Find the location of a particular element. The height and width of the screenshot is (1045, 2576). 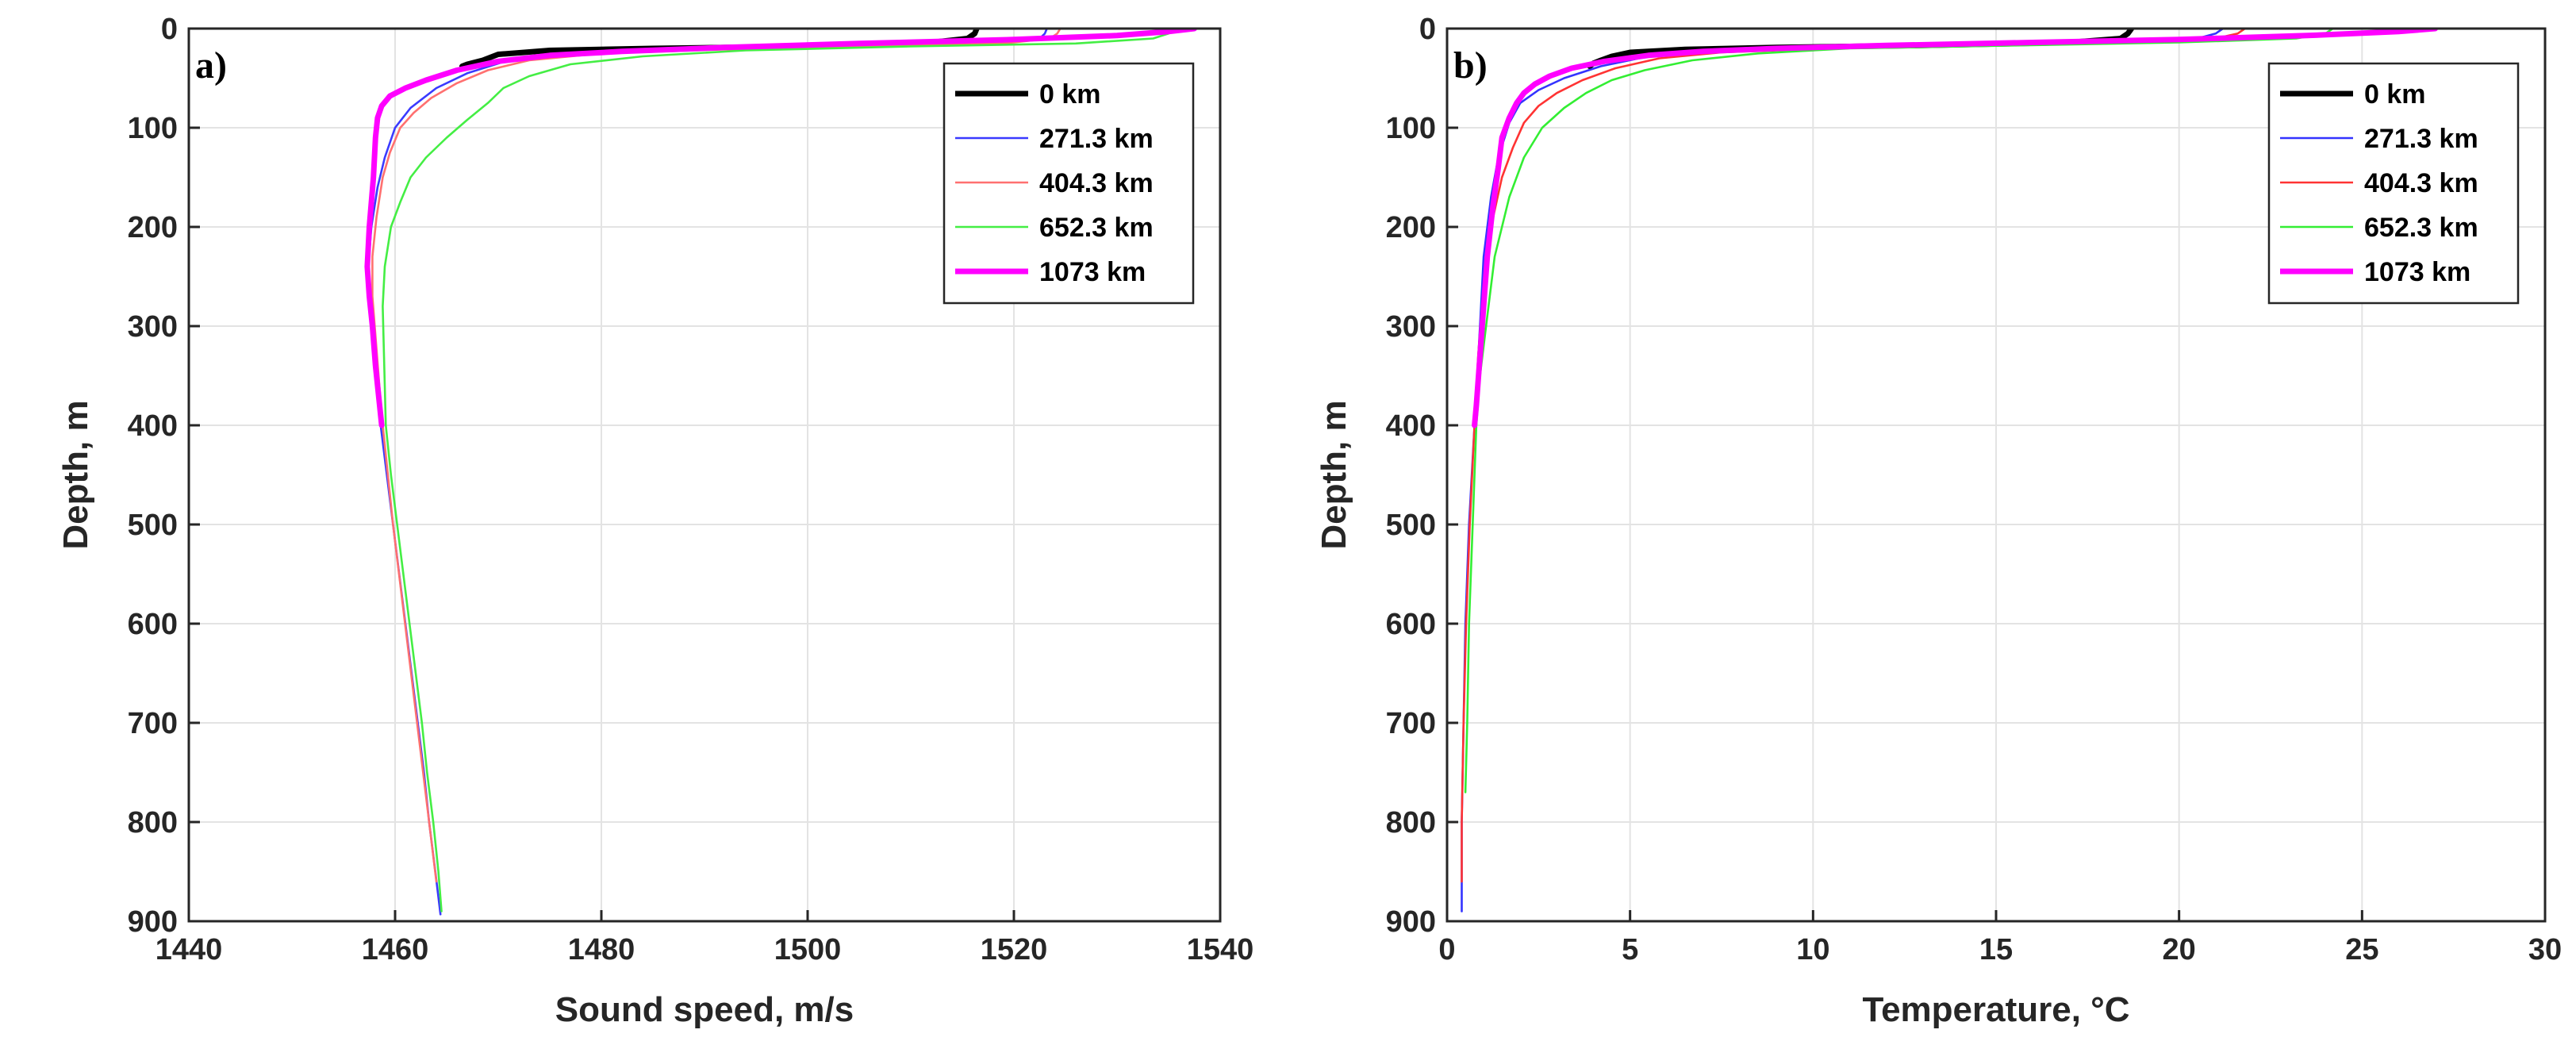

chart-b-panel-label: b) is located at coordinates (1470, 65).